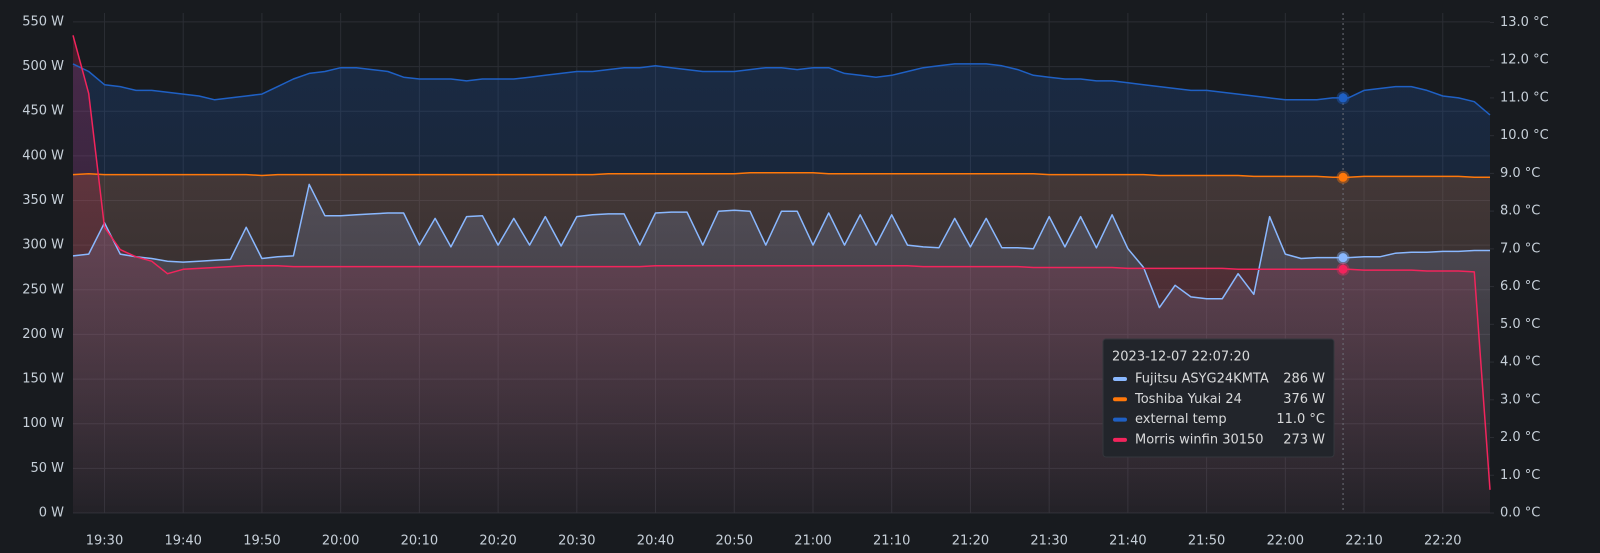 Image resolution: width=1600 pixels, height=553 pixels. What do you see at coordinates (1300, 419) in the screenshot?
I see `tooltip-value: 11.0 °C` at bounding box center [1300, 419].